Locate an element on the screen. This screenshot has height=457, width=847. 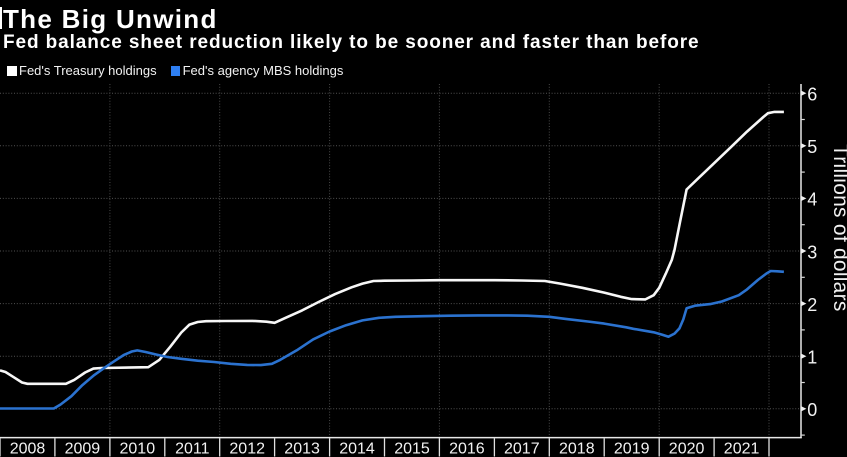
svg-text: 2008 is located at coordinates (28, 449).